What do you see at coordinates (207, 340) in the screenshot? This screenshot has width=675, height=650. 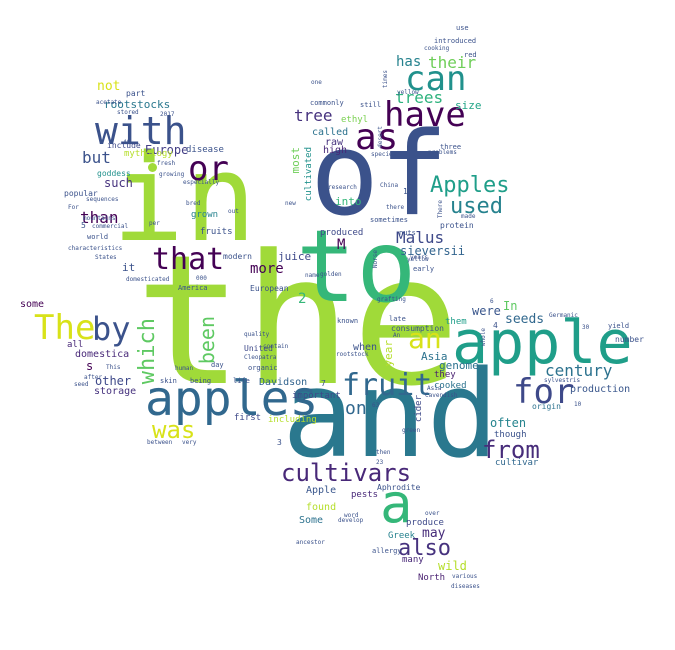 I see `word: been` at bounding box center [207, 340].